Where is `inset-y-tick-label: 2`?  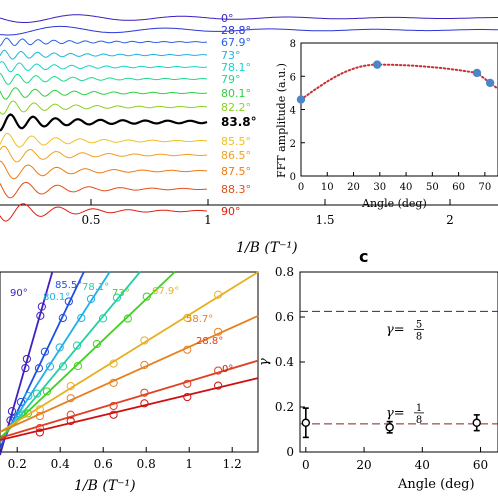 inset-y-tick-label: 2 is located at coordinates (293, 144).